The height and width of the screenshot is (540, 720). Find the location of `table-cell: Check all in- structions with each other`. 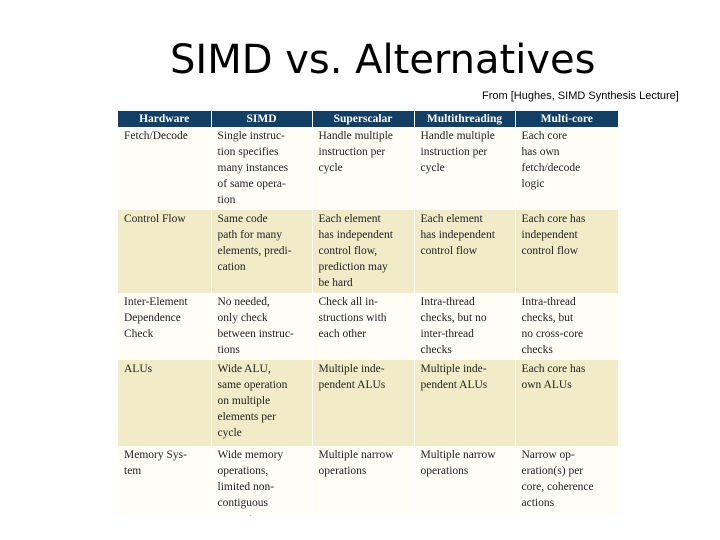

table-cell: Check all in- structions with each other is located at coordinates (363, 326).